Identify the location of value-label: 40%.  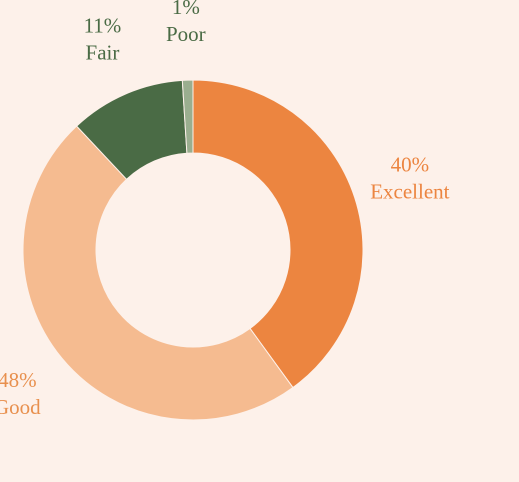
(410, 164).